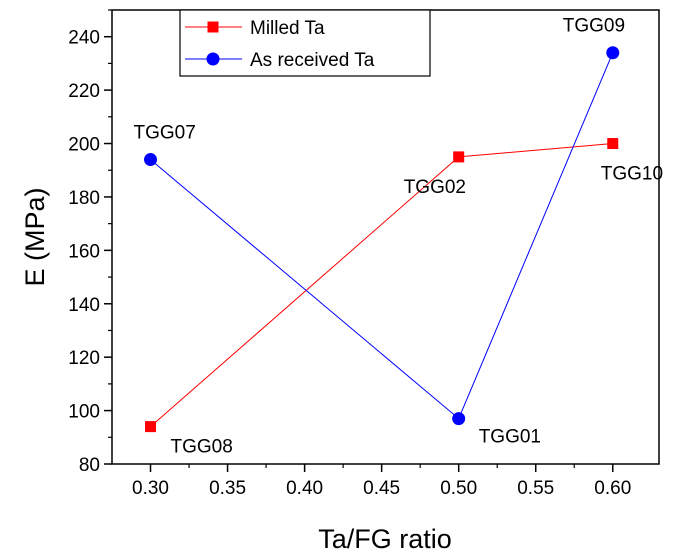 Image resolution: width=694 pixels, height=557 pixels. Describe the element at coordinates (535, 488) in the screenshot. I see `x-tick-label: 0.55` at that location.